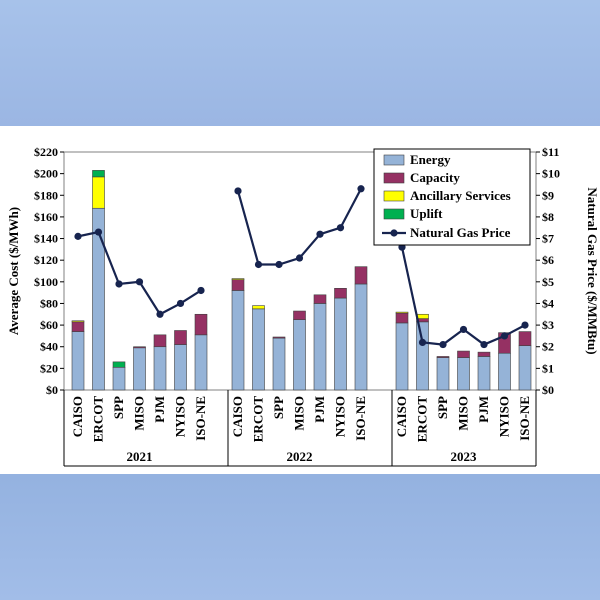 This screenshot has width=600, height=600. I want to click on bar-capacity-2023-spp, so click(443, 357).